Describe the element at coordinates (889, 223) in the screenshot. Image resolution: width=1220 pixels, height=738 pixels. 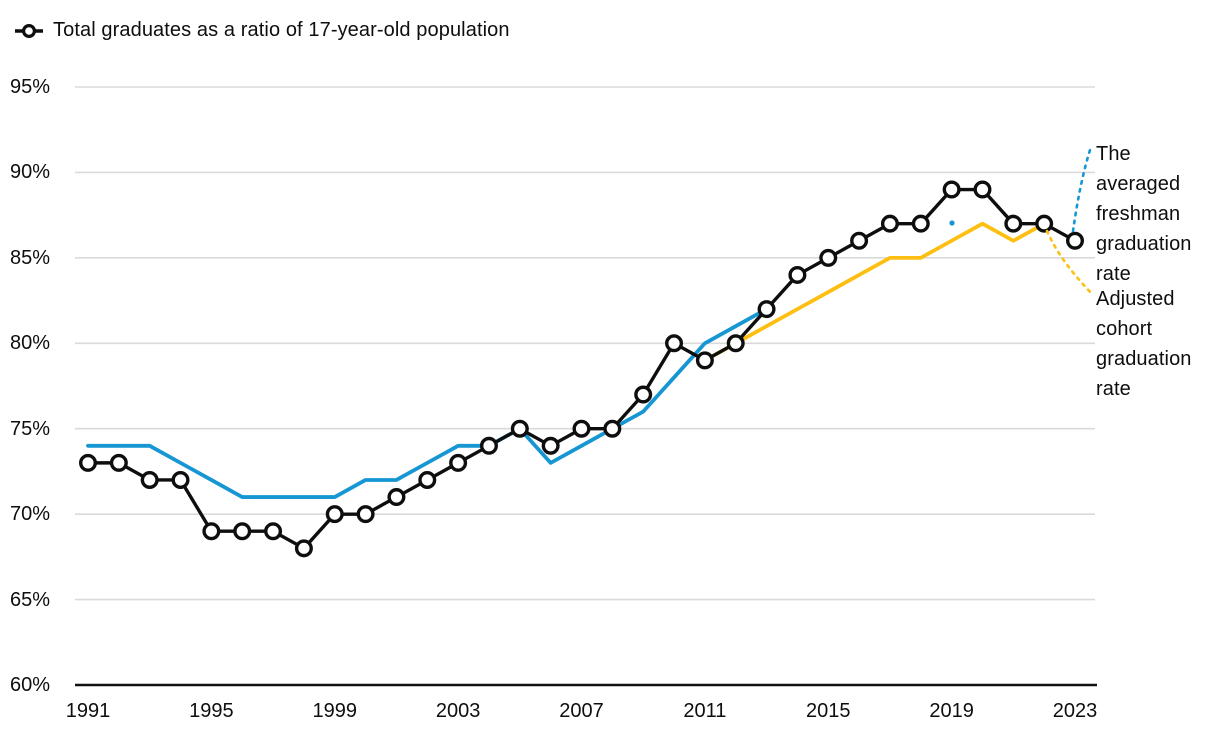
I see `data-point-2017` at that location.